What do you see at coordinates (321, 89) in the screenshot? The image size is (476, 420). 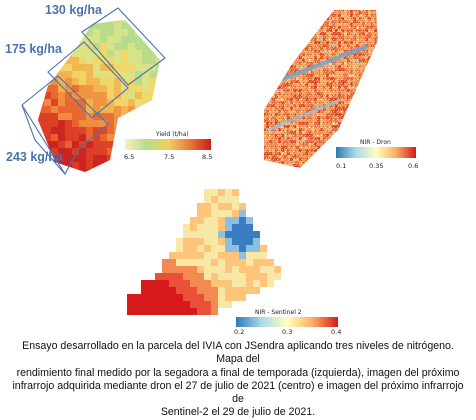 I see `drone-nir-map` at bounding box center [321, 89].